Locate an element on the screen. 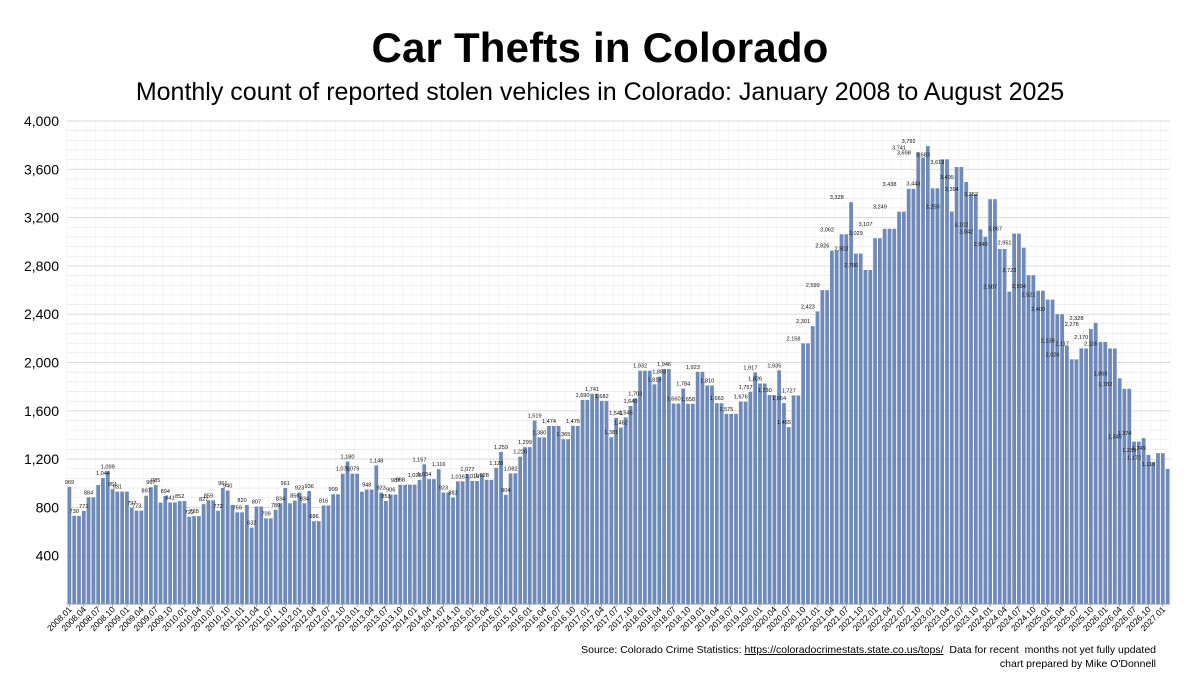  bar-value-label: 1,640 is located at coordinates (630, 402).